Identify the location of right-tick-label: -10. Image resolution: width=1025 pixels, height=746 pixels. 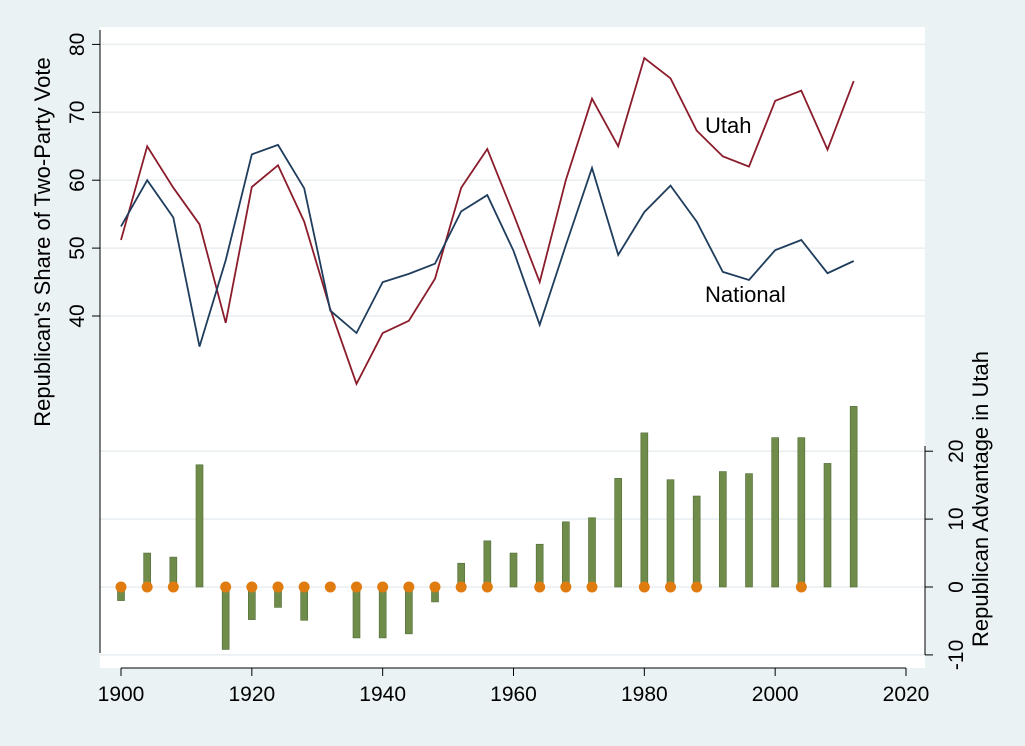
(956, 655).